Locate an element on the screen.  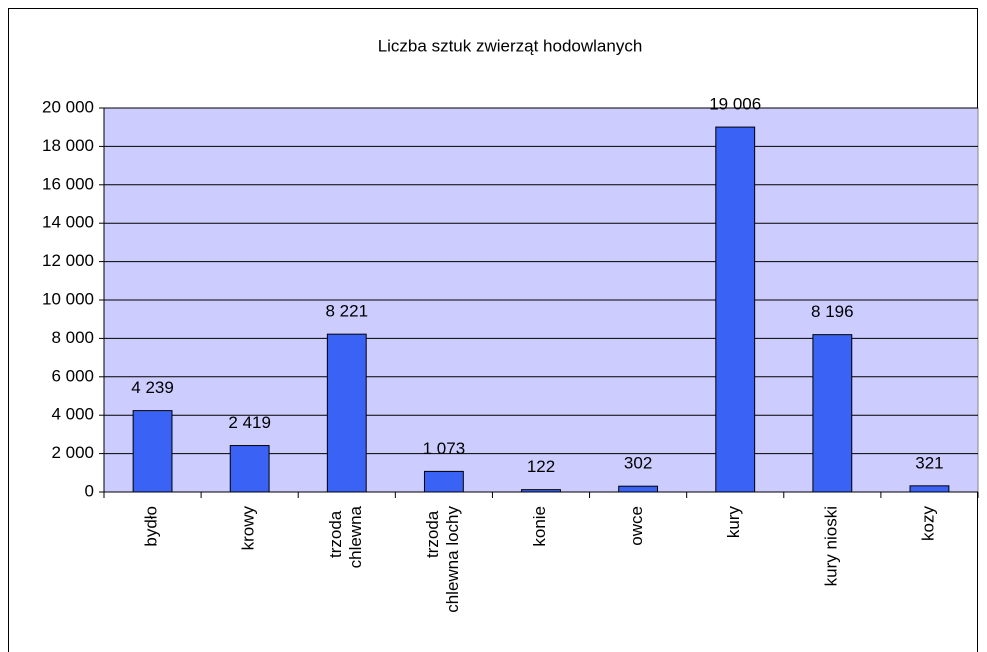
y-tick-label: 20 000 is located at coordinates (68, 106).